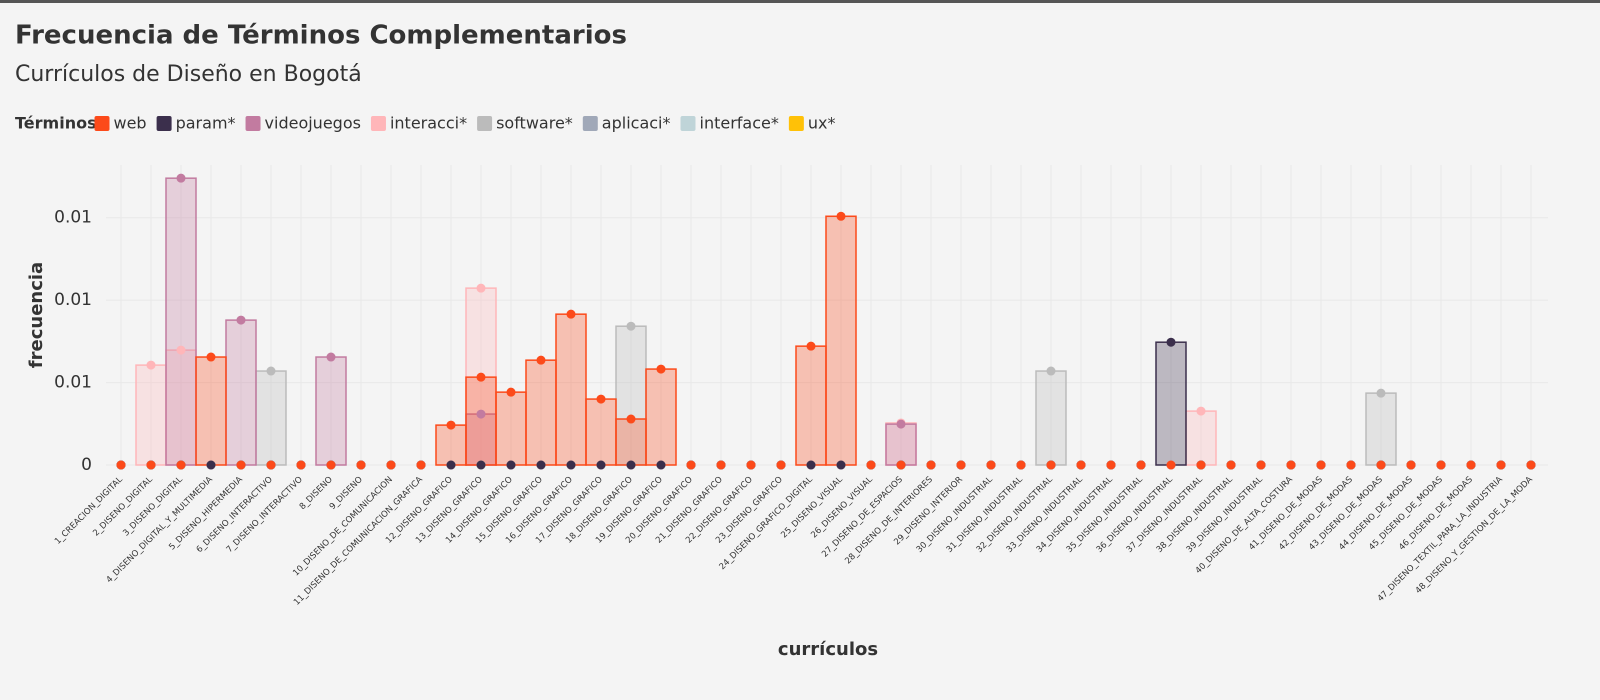 This screenshot has height=700, width=1600. I want to click on chart-title: Frecuencia de Términos Complementarios, so click(321, 36).